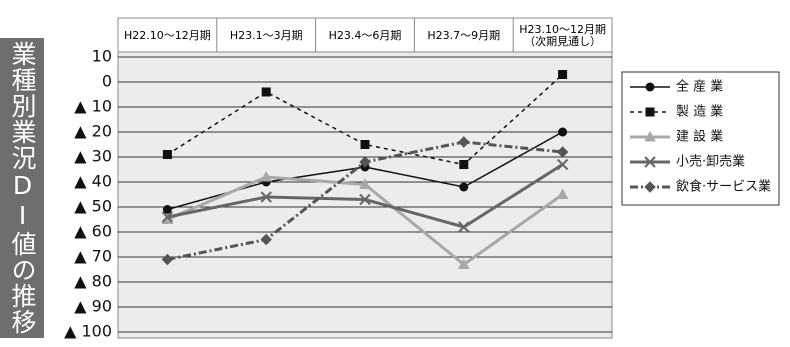  Describe the element at coordinates (93, 306) in the screenshot. I see `y-tick-label: ▲ 90` at that location.